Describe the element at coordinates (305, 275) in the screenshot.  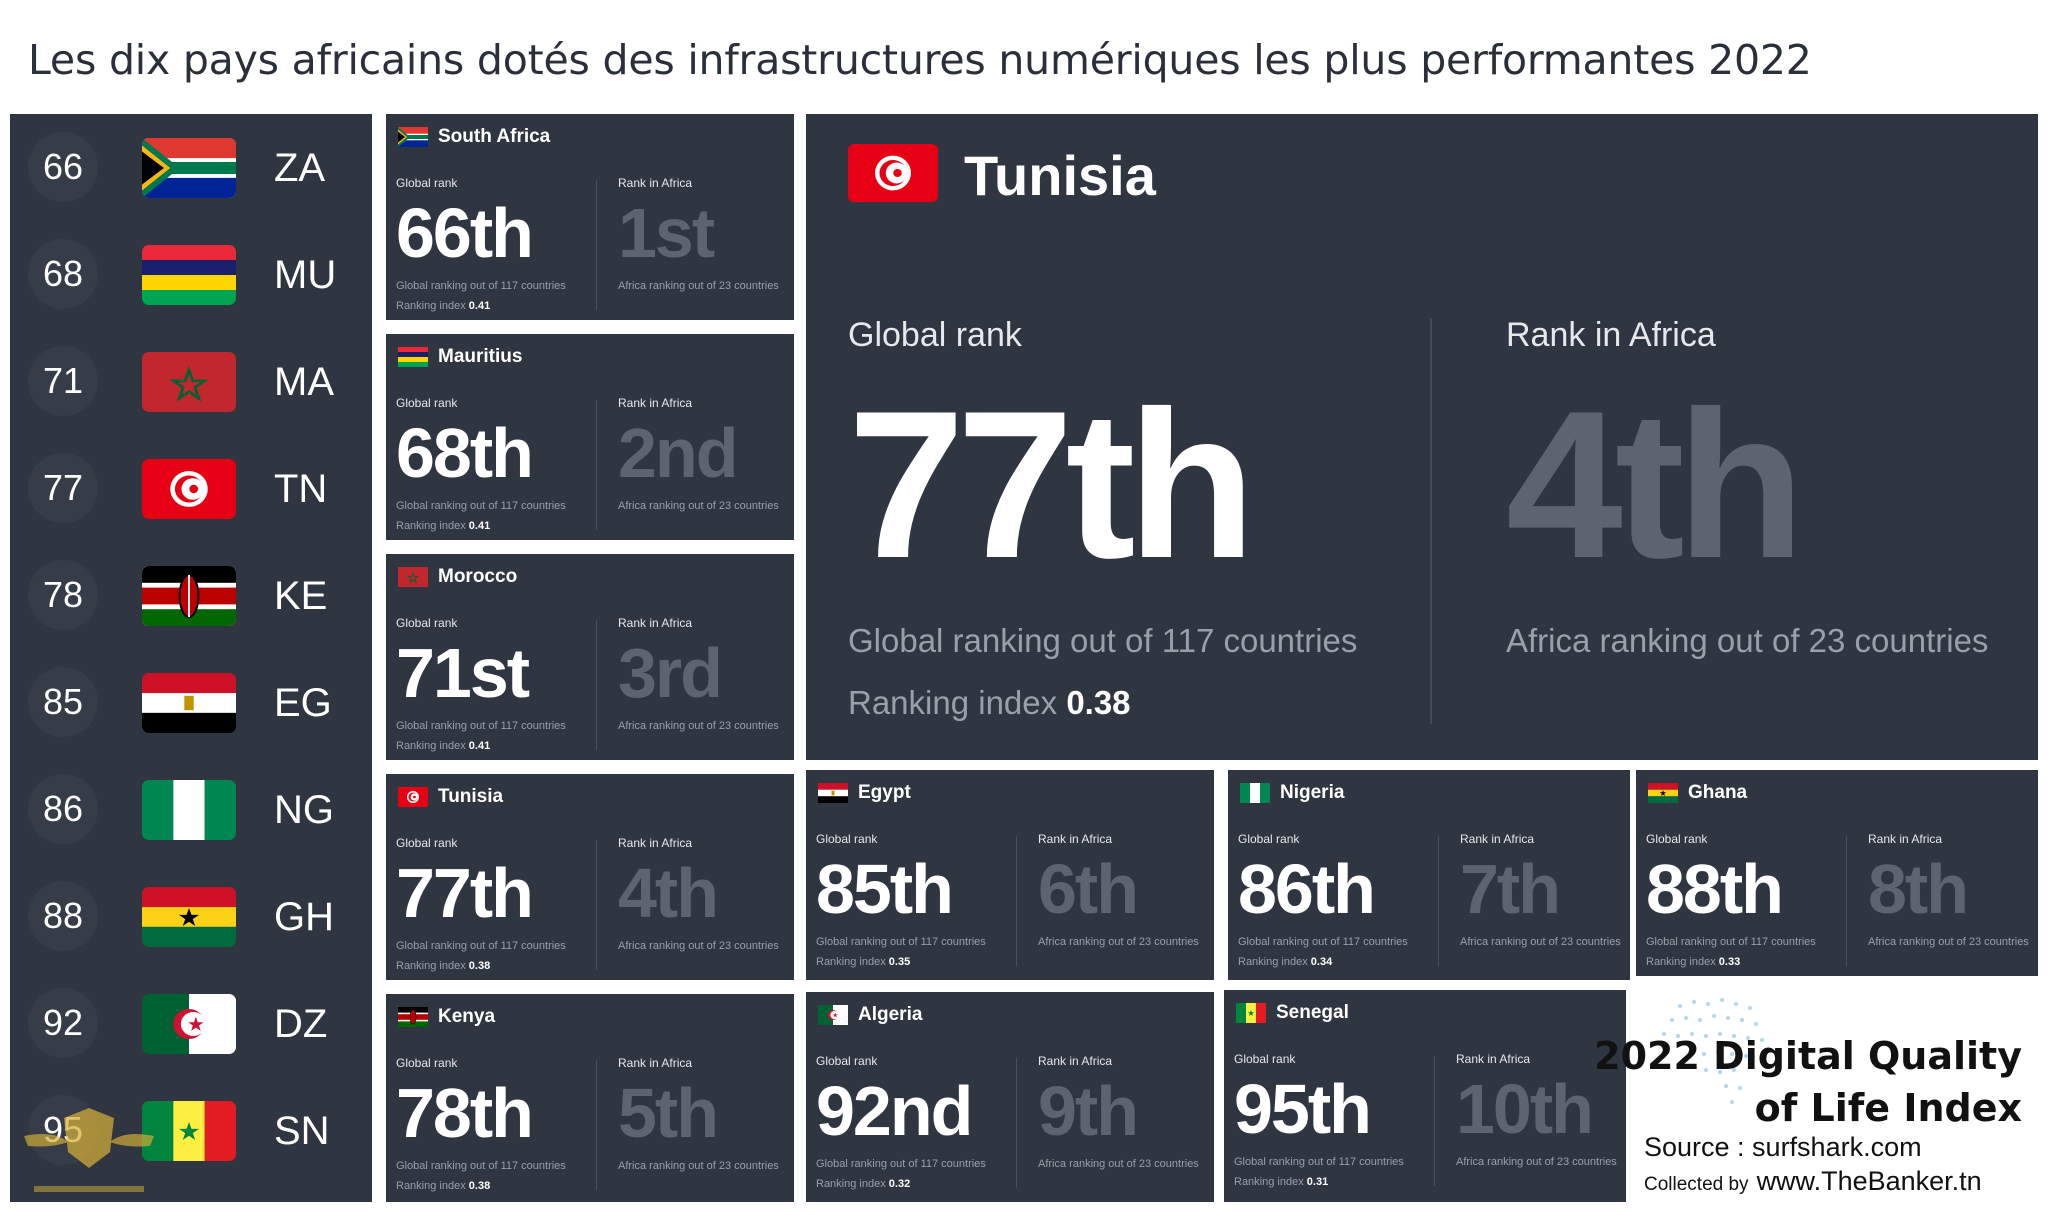
I see `country-code: MU` at that location.